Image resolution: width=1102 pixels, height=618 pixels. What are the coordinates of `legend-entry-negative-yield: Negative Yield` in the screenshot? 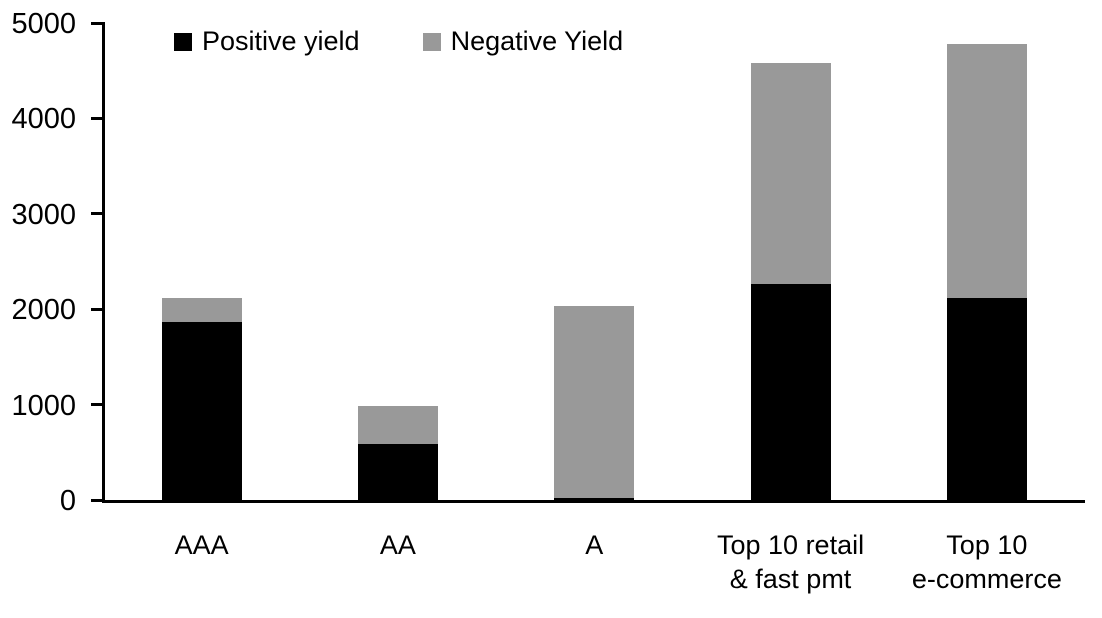 It's located at (523, 41).